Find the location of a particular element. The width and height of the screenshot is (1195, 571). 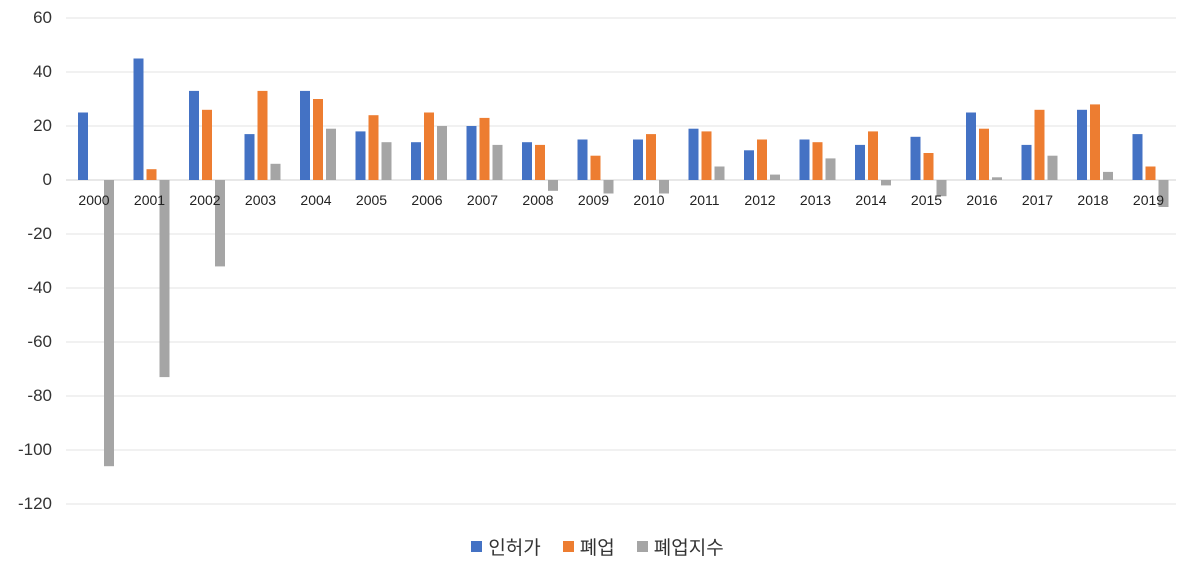

x-tick-label: 2011 is located at coordinates (704, 200).